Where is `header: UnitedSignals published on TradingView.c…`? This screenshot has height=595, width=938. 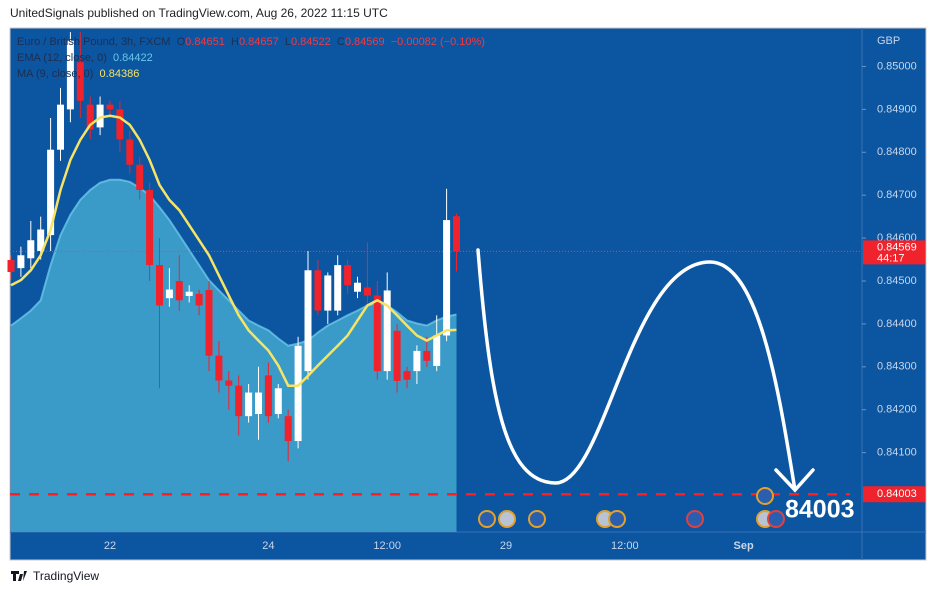
header: UnitedSignals published on TradingView.c… is located at coordinates (199, 13).